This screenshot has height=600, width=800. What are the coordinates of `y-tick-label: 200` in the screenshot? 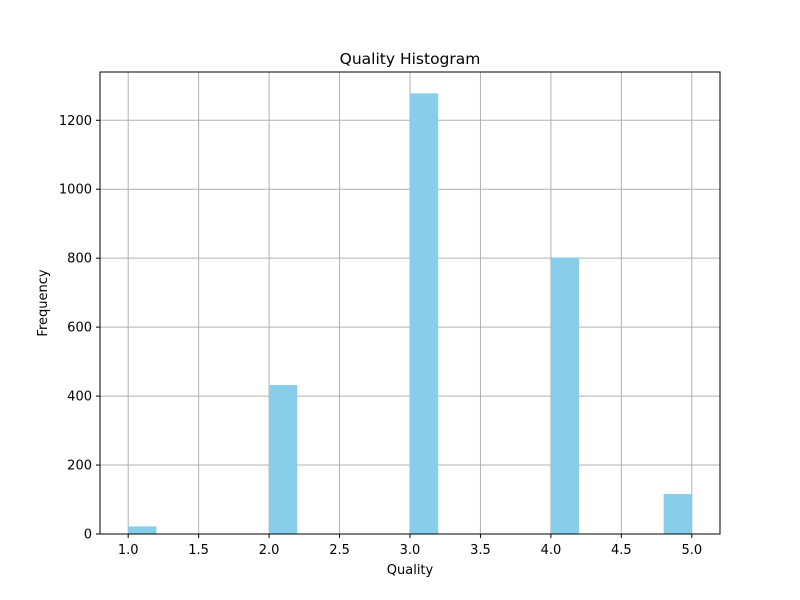 It's located at (79, 466).